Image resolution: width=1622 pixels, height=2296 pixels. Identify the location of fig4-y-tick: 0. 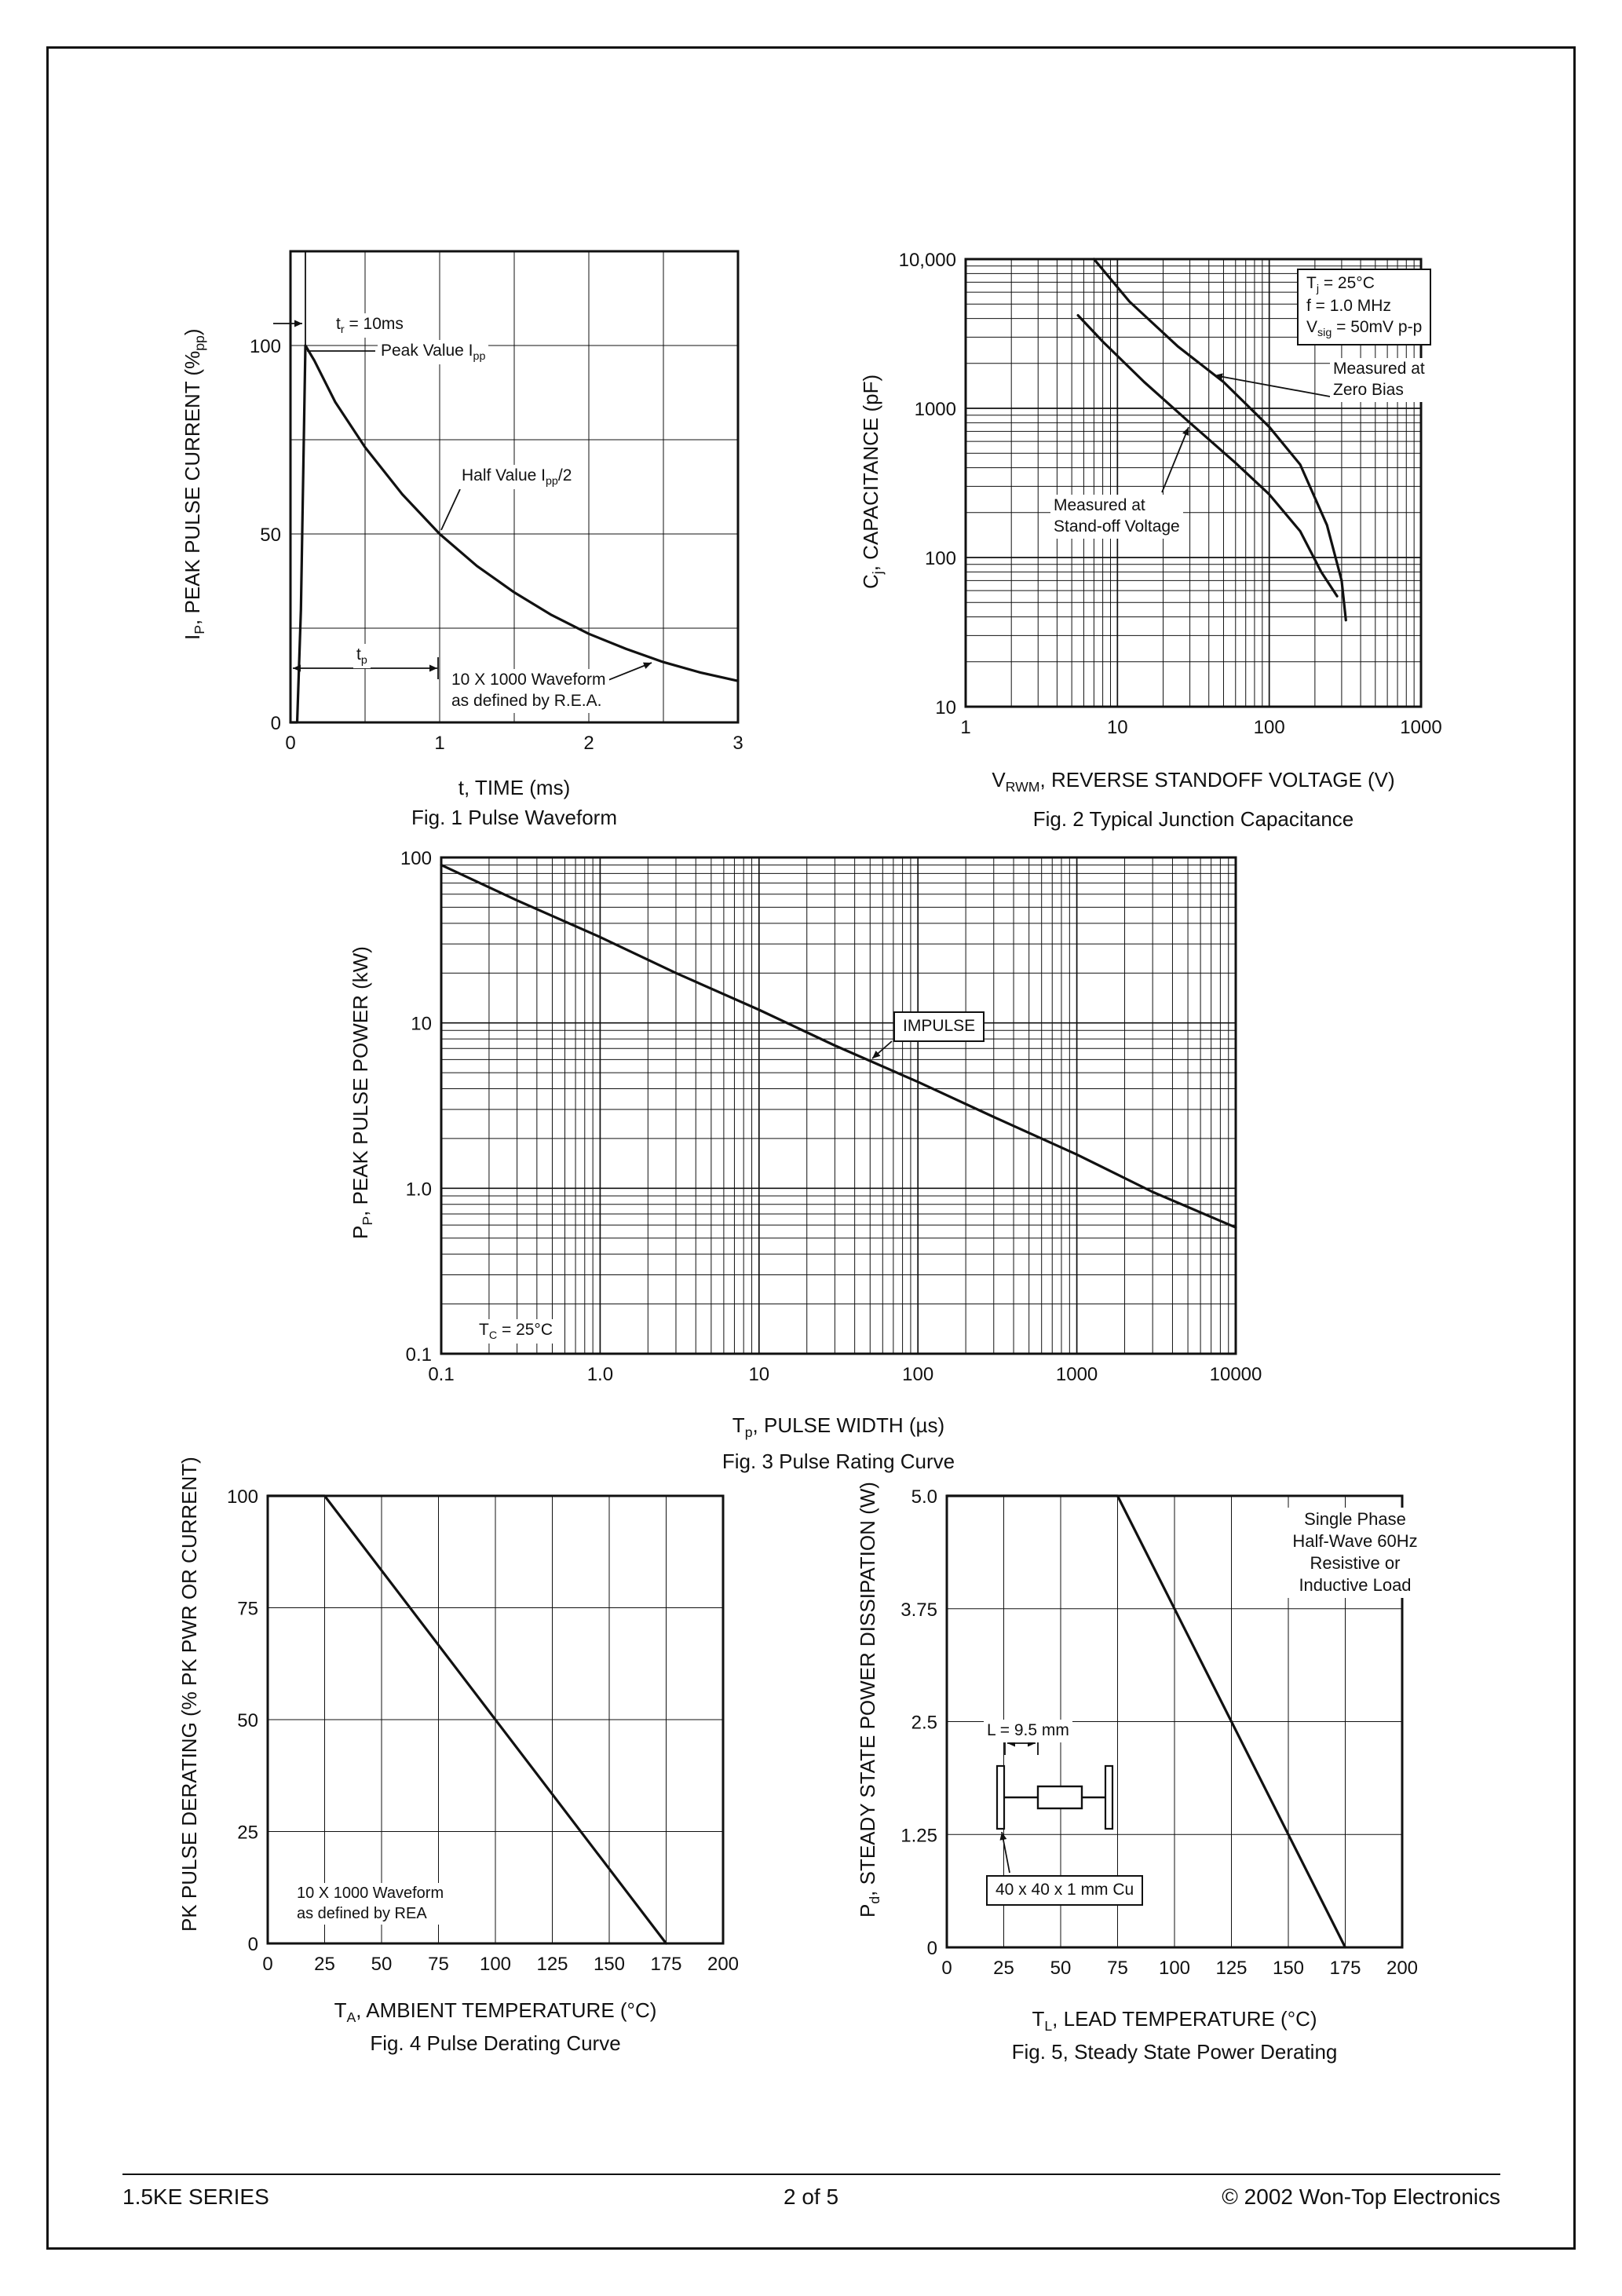
(253, 1945).